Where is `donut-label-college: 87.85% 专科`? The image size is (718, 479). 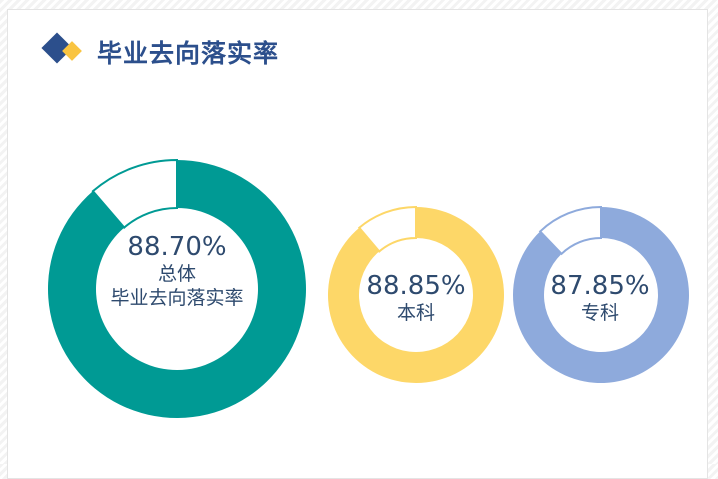 donut-label-college: 87.85% 专科 is located at coordinates (599, 298).